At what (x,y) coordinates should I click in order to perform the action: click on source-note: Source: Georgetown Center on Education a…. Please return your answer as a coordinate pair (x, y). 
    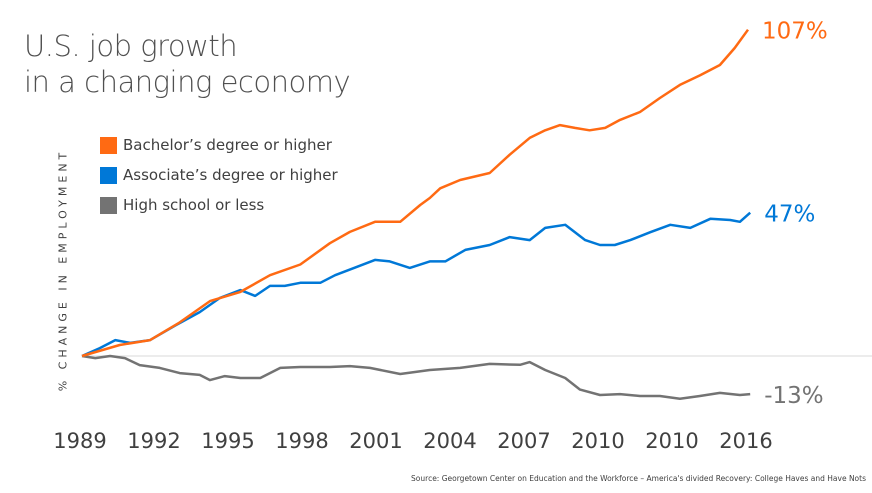
    Looking at the image, I should click on (638, 478).